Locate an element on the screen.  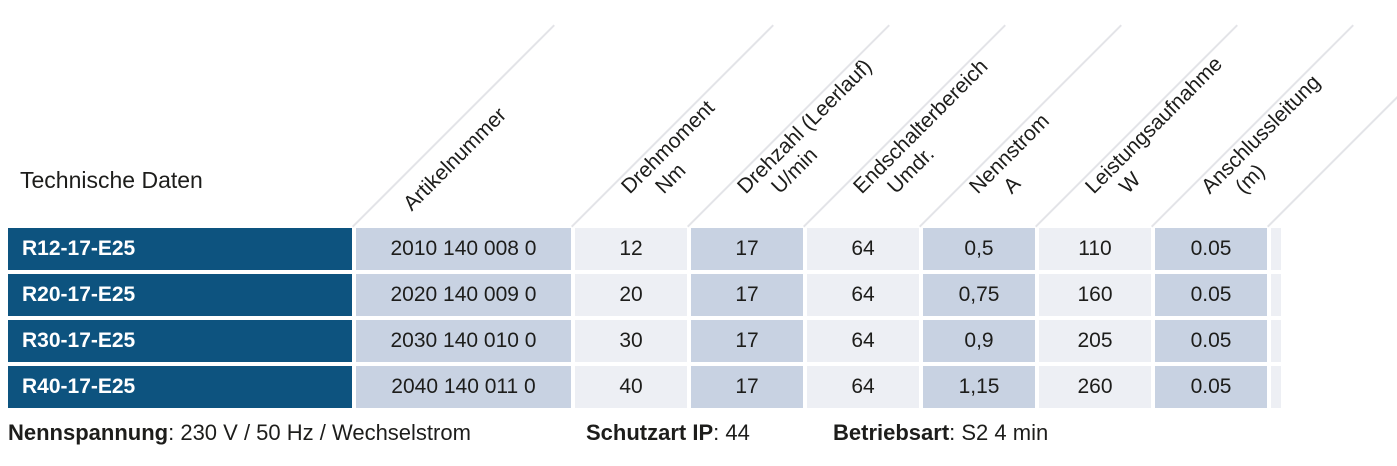
row-label: R20-17-E25 is located at coordinates (180, 295).